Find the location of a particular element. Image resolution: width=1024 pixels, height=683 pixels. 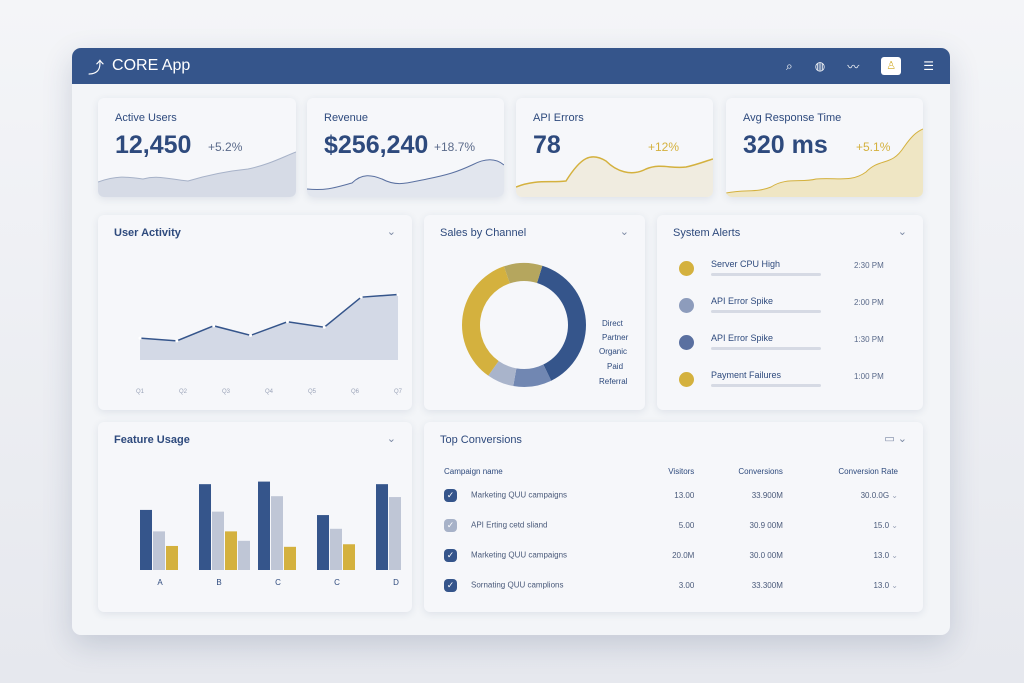

kpi-label: Active Users is located at coordinates (146, 118).